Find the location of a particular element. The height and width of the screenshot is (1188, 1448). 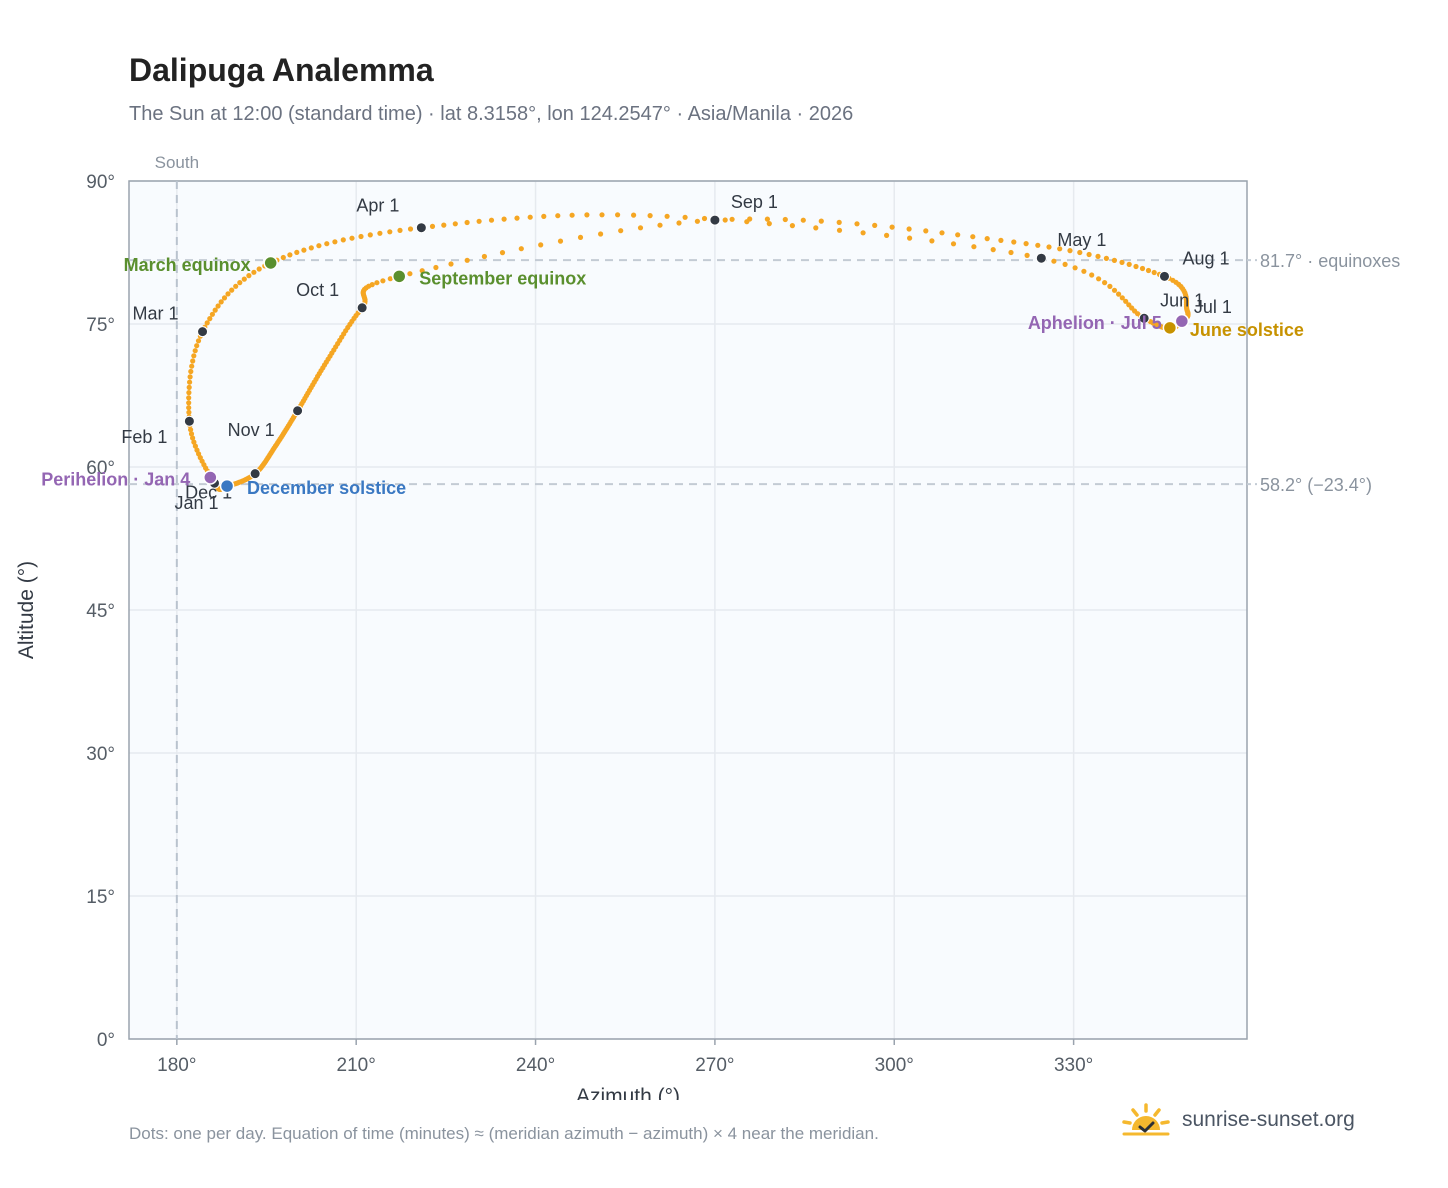

month-label: Apr 1 is located at coordinates (377, 206).